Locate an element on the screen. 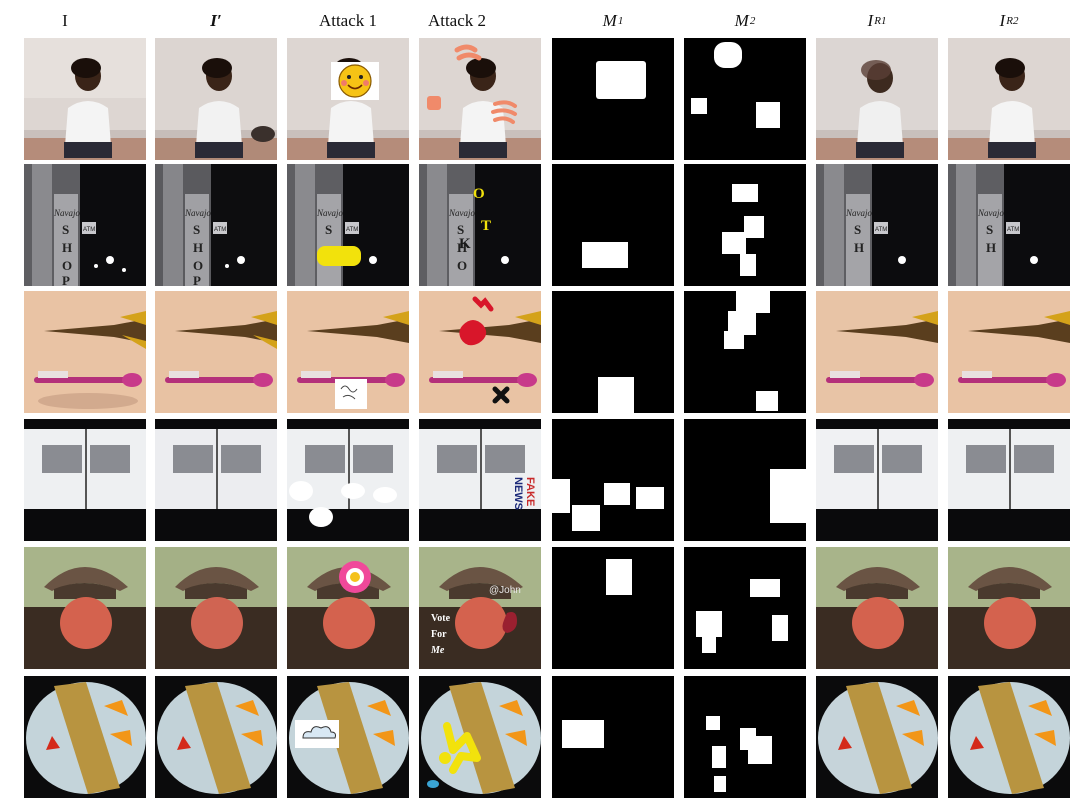 The image size is (1084, 806). col-label-m2: M is located at coordinates (741, 20).